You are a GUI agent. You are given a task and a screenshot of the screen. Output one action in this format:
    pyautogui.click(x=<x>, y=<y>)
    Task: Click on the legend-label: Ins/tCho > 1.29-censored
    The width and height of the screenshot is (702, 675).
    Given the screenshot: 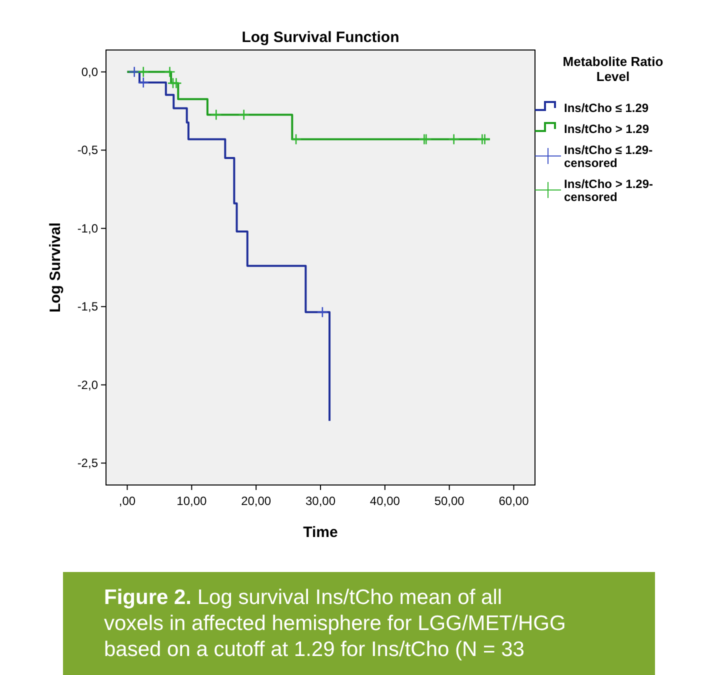 What is the action you would take?
    pyautogui.click(x=609, y=190)
    